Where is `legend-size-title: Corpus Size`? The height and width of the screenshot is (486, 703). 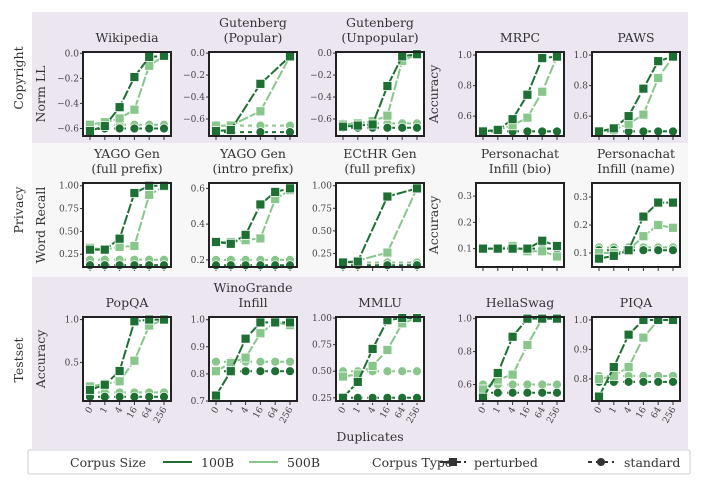
legend-size-title: Corpus Size is located at coordinates (108, 462).